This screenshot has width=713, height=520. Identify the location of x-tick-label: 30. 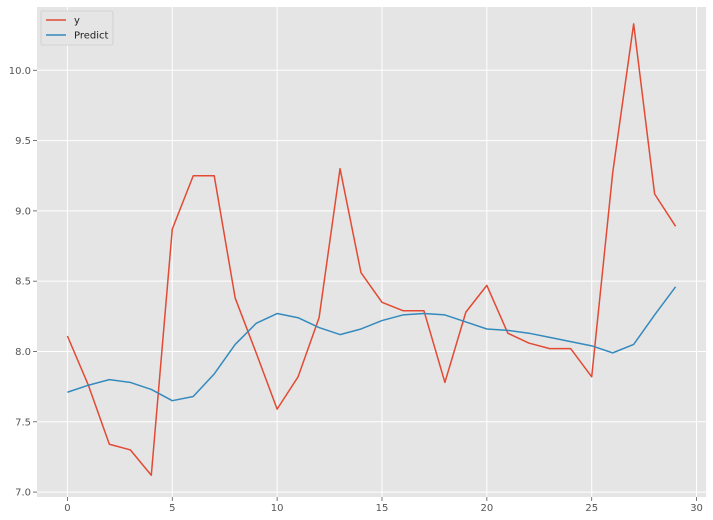
(696, 508).